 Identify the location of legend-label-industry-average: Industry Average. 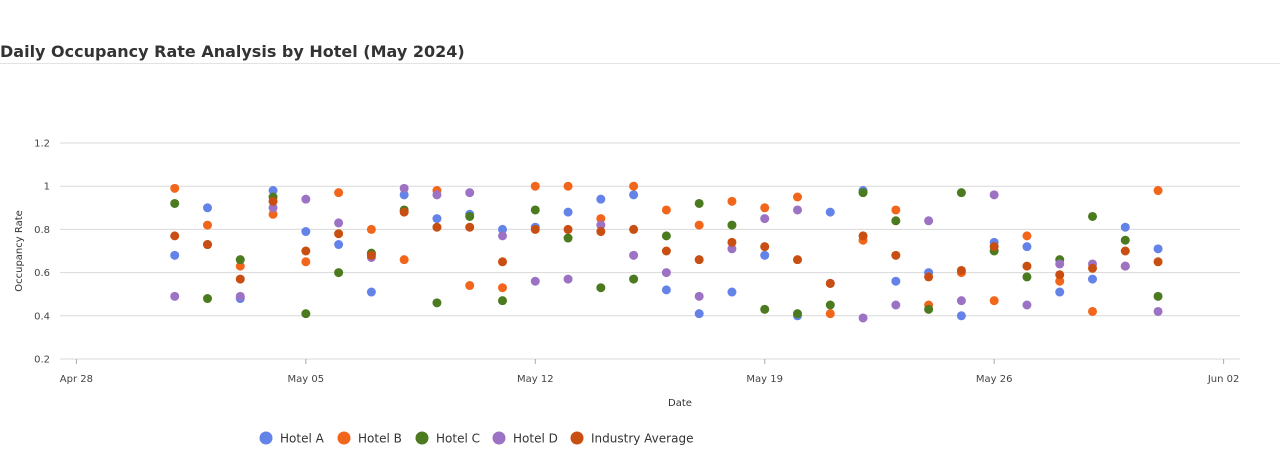
(642, 439).